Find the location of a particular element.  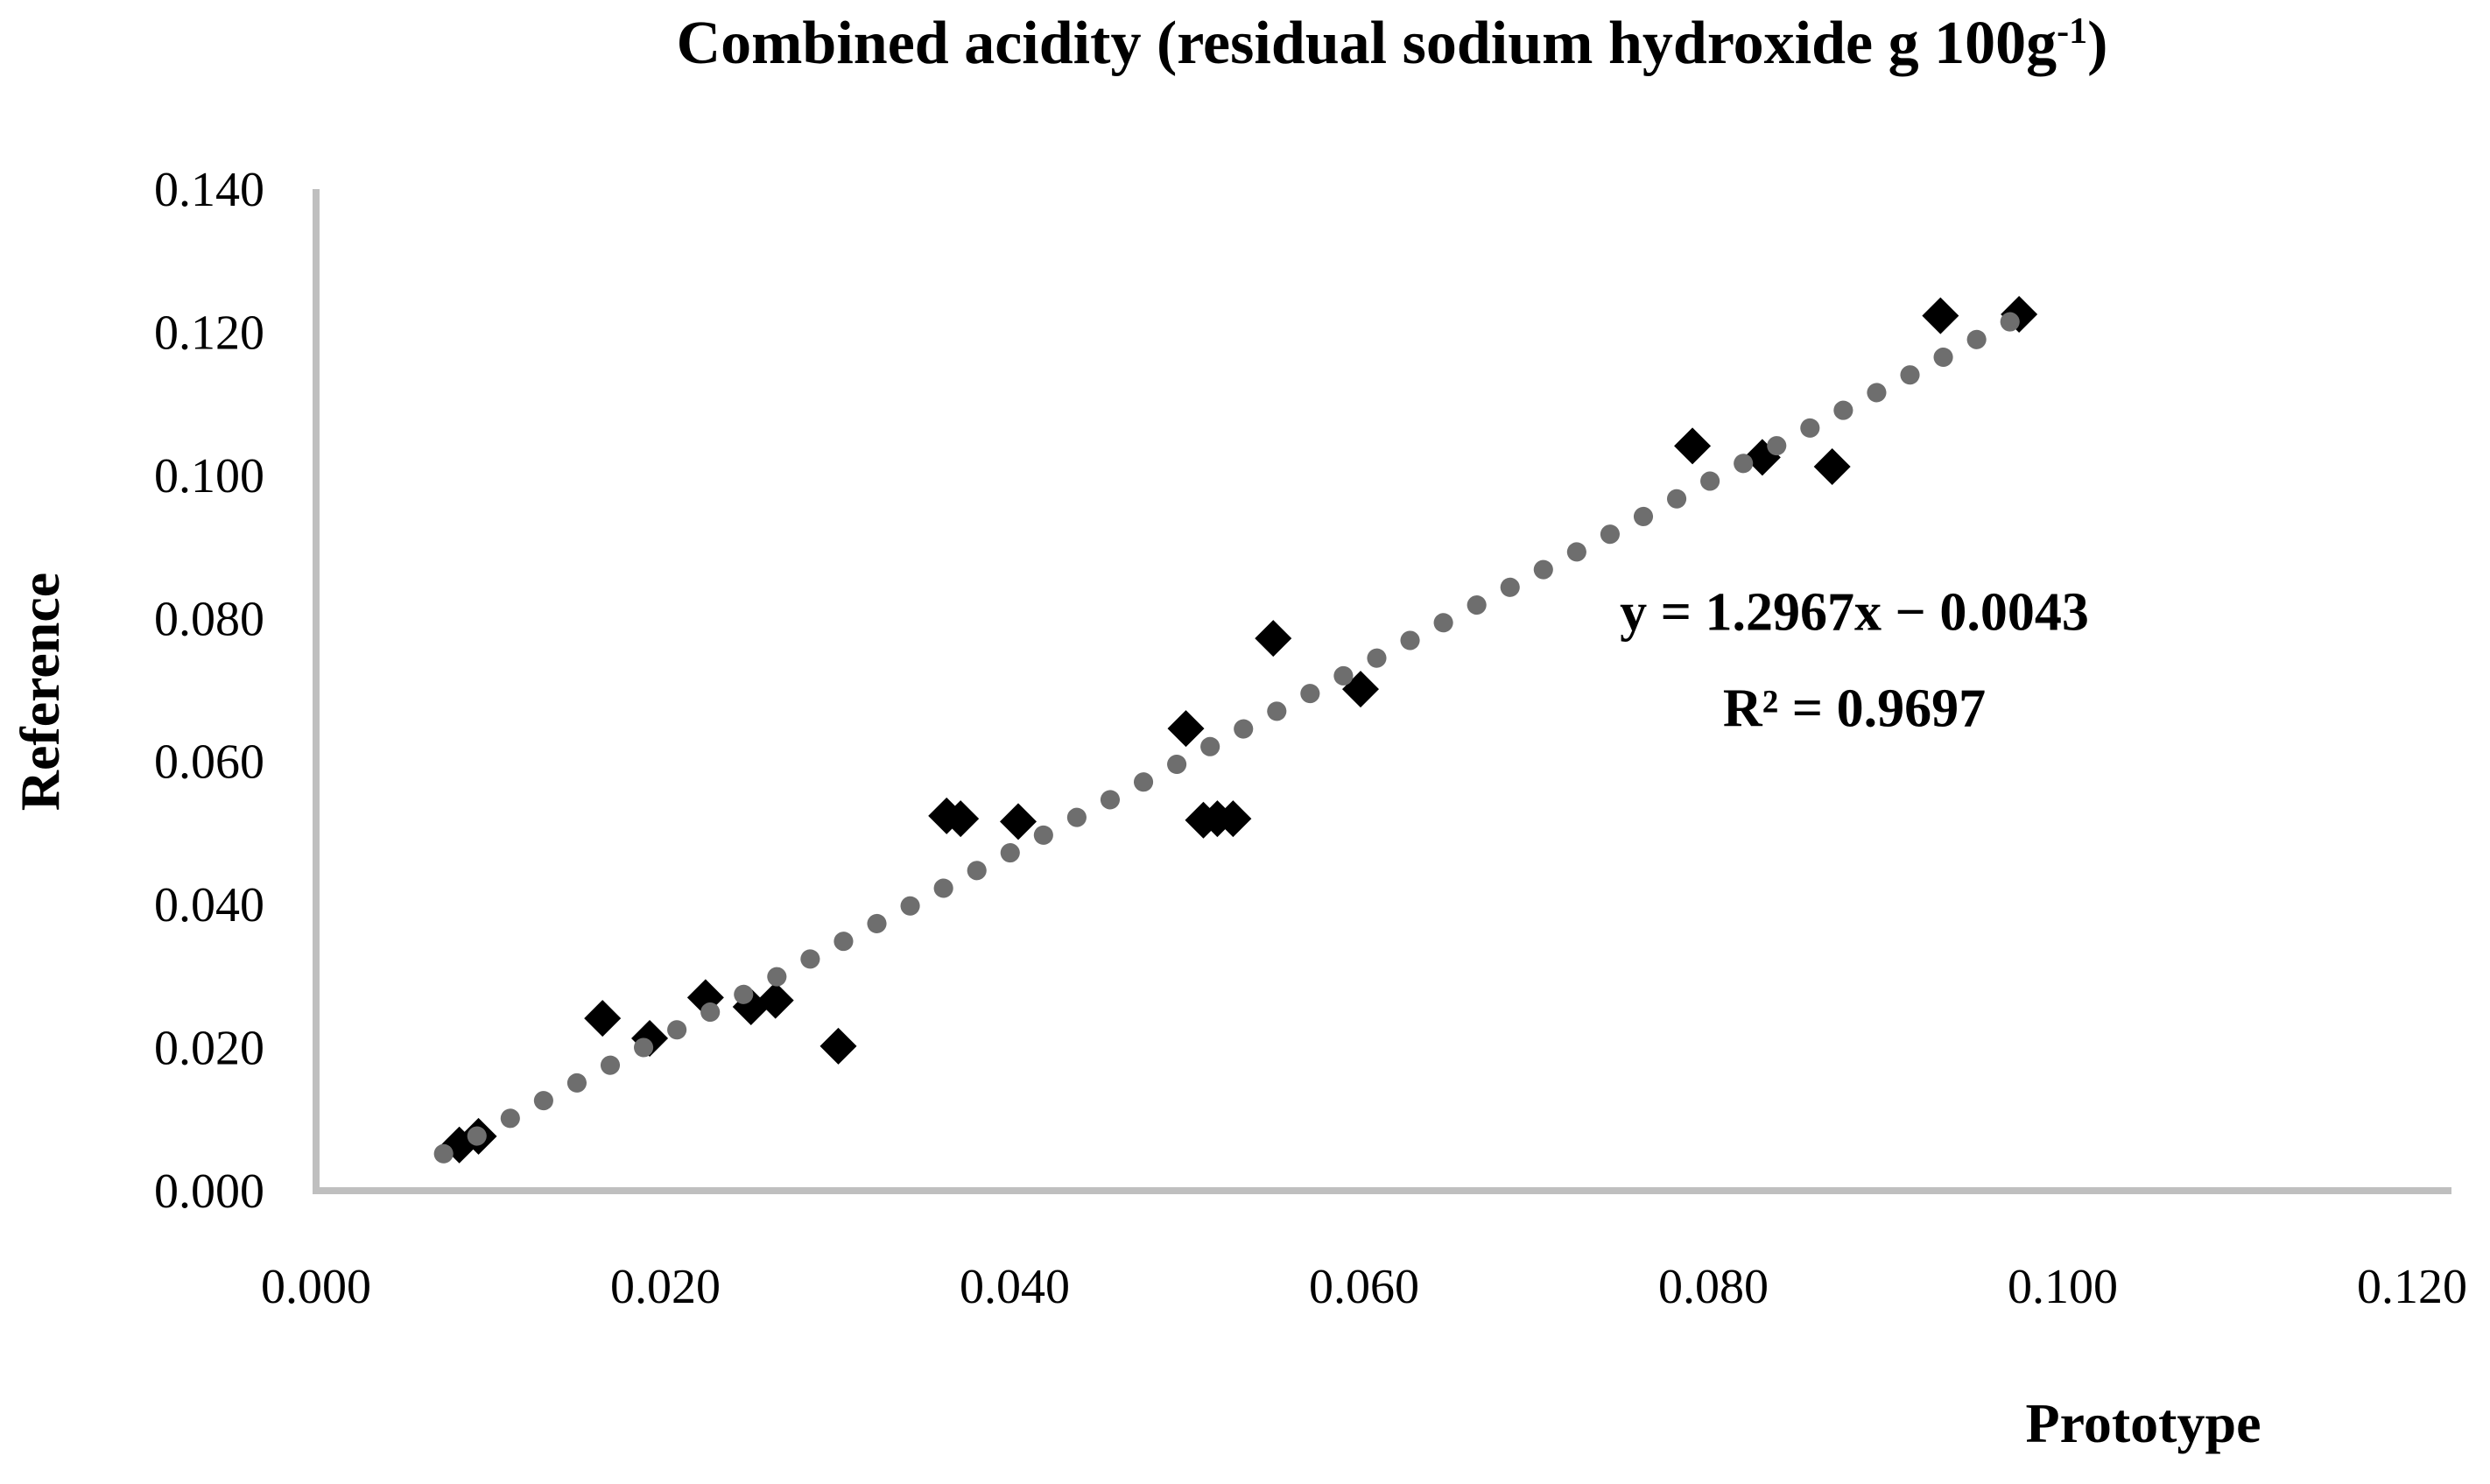

trendline-equation: y = 1.2967x − 0.0043 is located at coordinates (1854, 612).